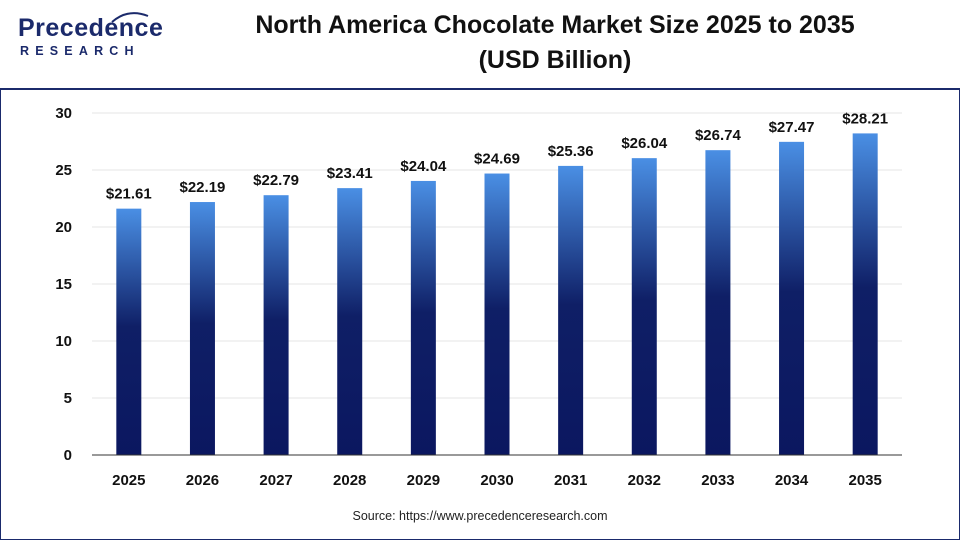 This screenshot has width=960, height=540. Describe the element at coordinates (644, 480) in the screenshot. I see `x-tick-label: 2032` at that location.